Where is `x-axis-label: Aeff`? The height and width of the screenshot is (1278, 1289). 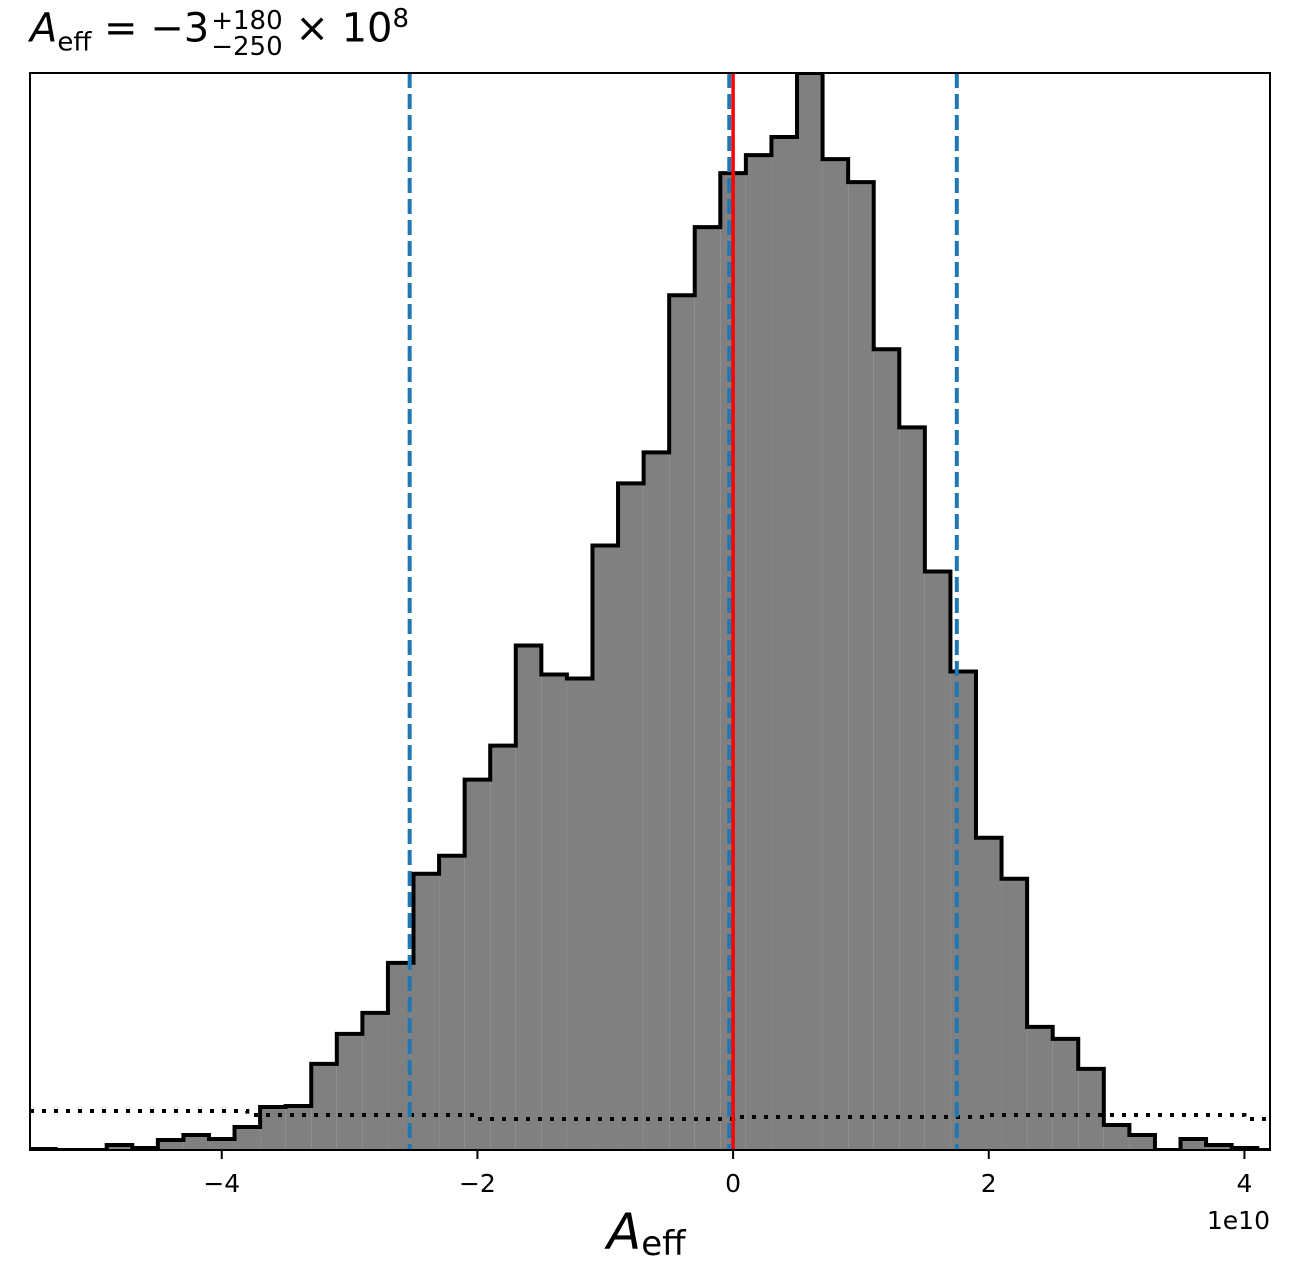
x-axis-label: Aeff is located at coordinates (646, 1233).